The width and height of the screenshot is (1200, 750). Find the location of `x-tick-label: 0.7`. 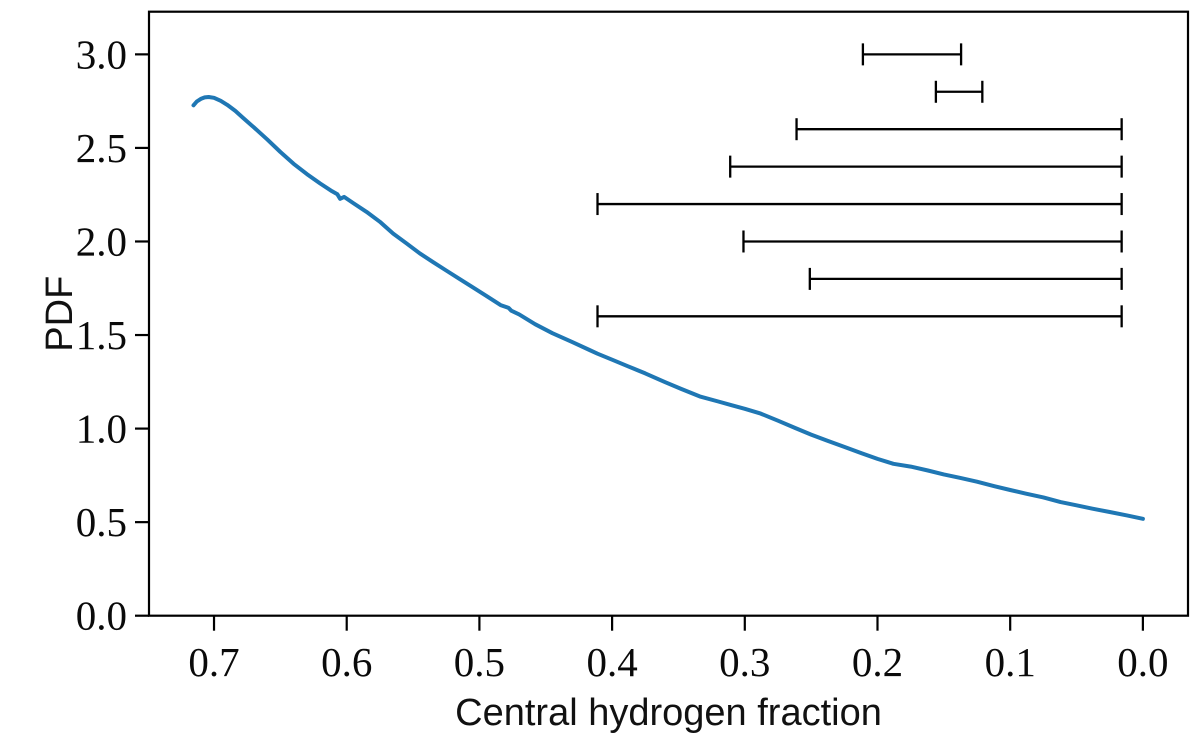

x-tick-label: 0.7 is located at coordinates (213, 662).